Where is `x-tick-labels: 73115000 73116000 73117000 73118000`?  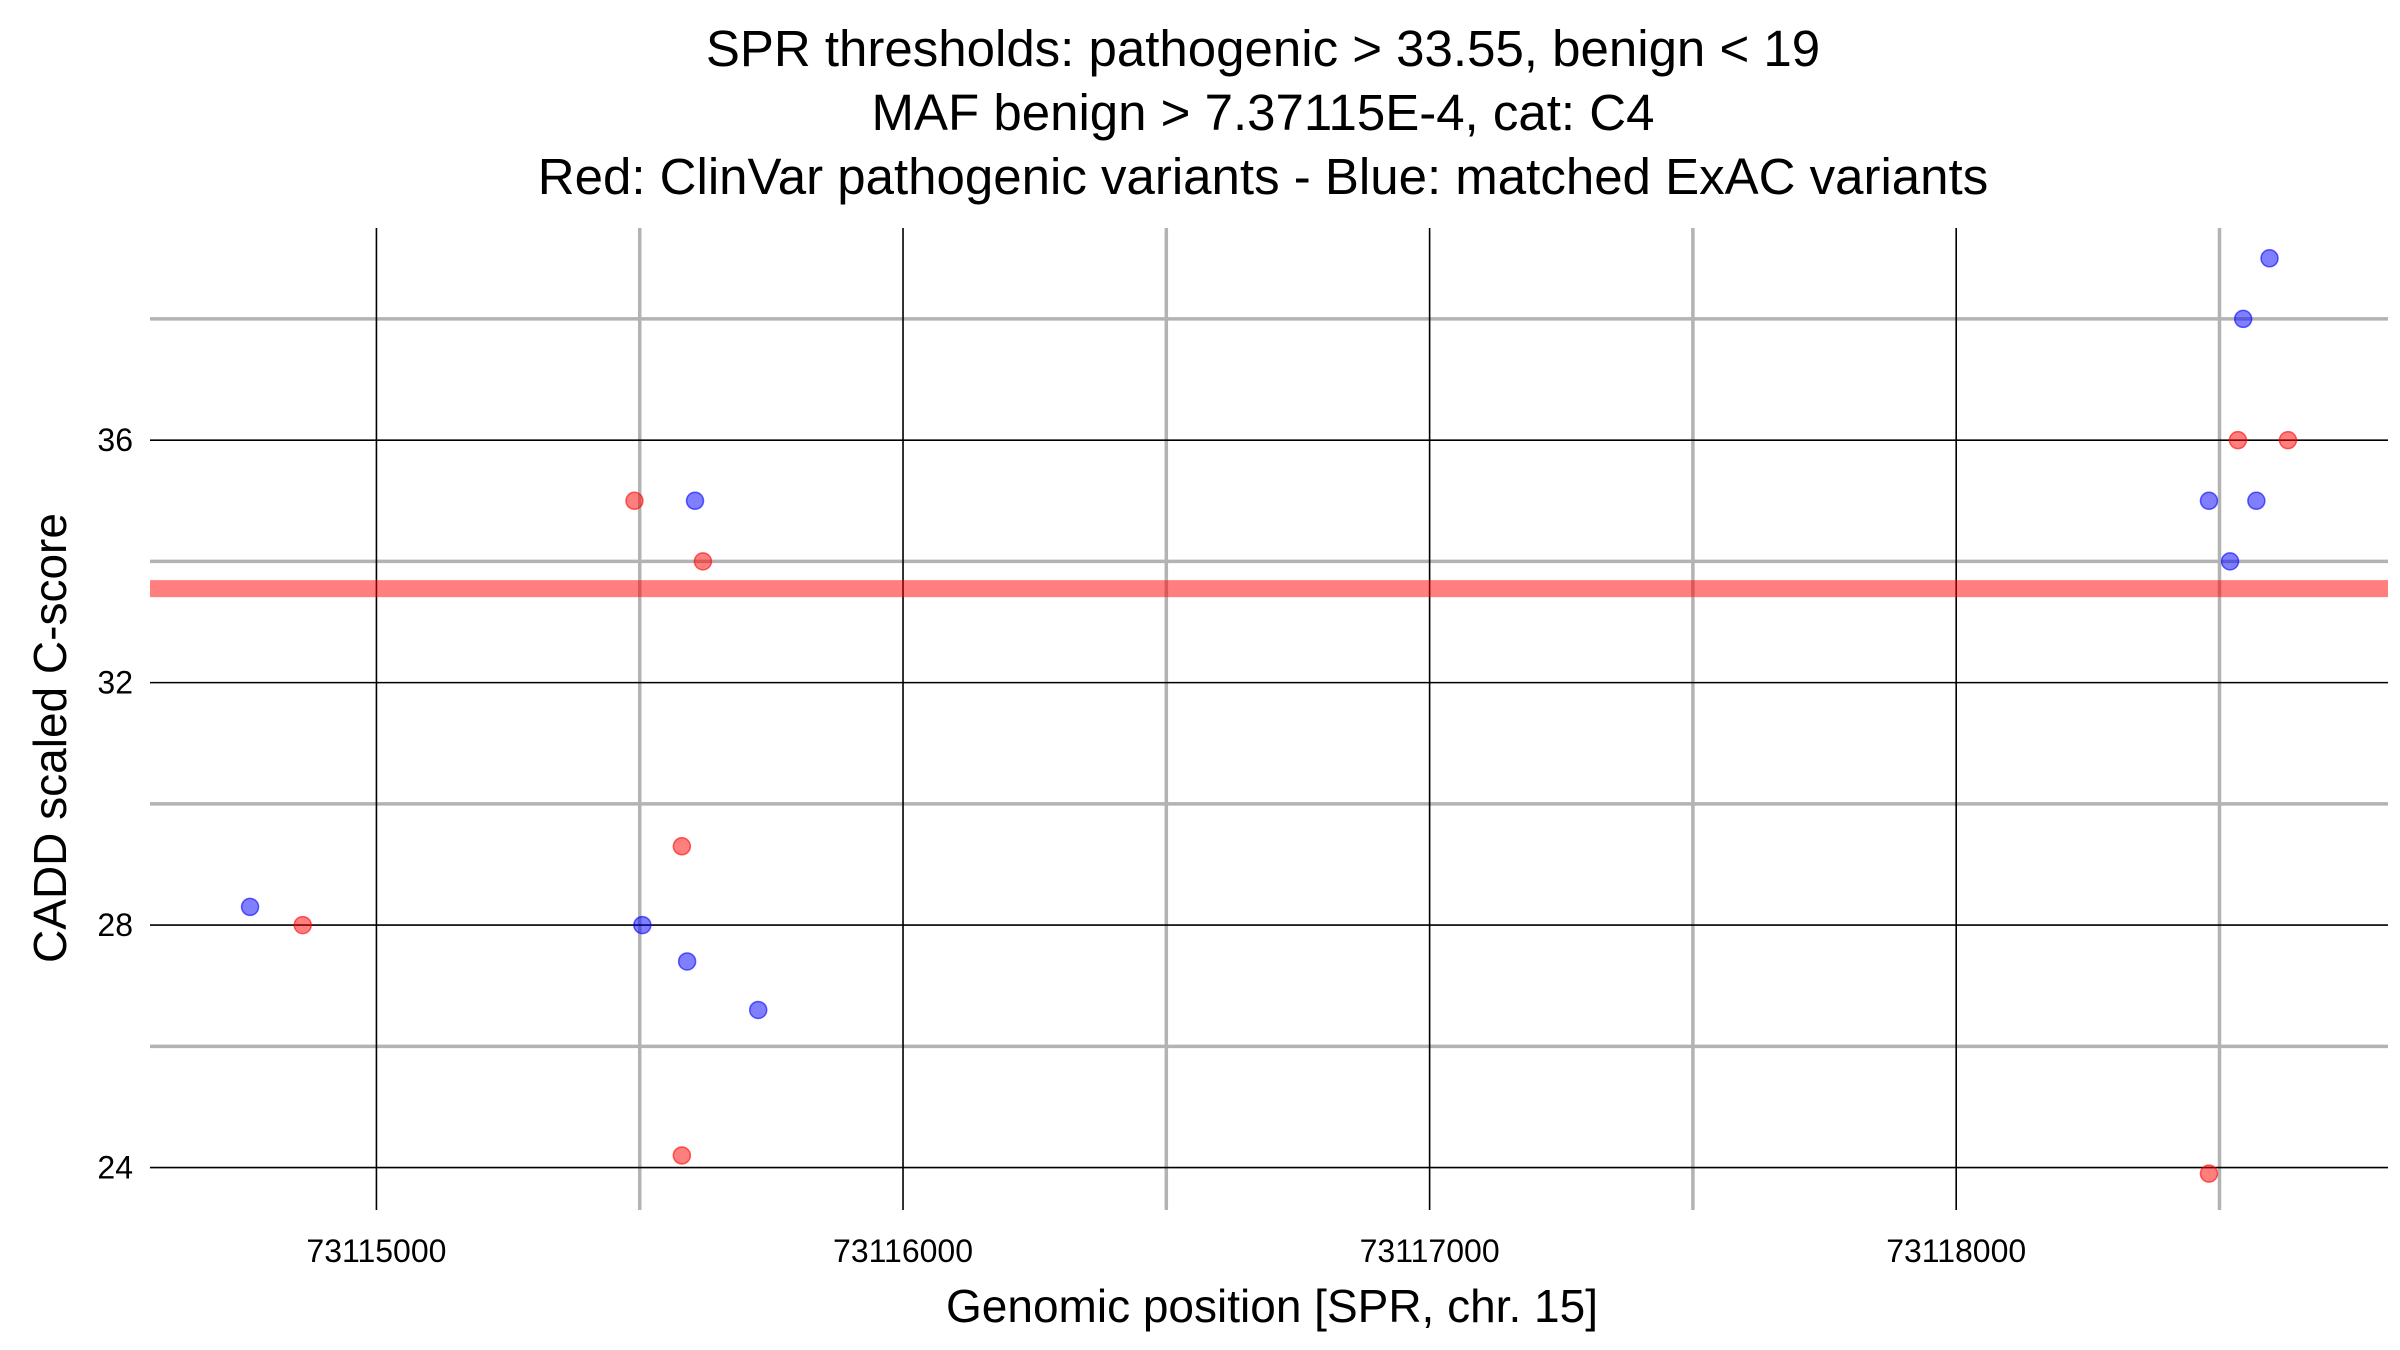
x-tick-labels: 73115000 73116000 73117000 73118000 is located at coordinates (1166, 1251).